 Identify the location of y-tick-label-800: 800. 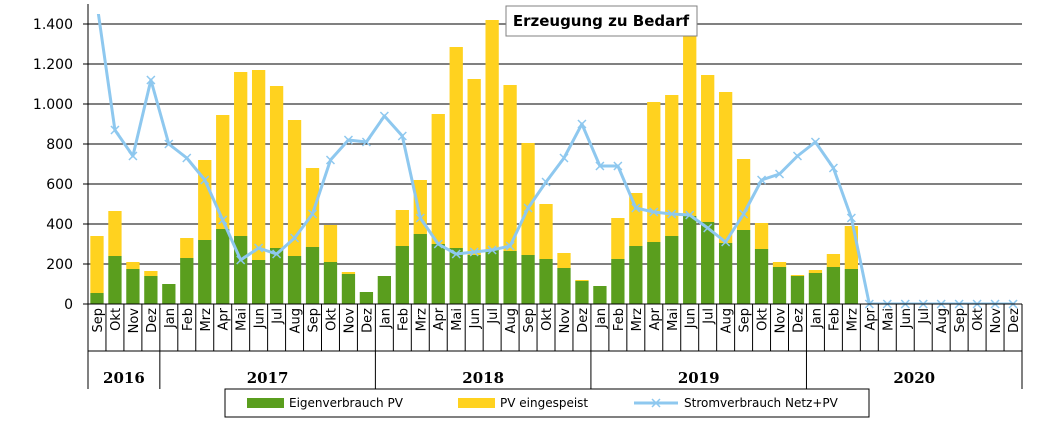
(59, 145).